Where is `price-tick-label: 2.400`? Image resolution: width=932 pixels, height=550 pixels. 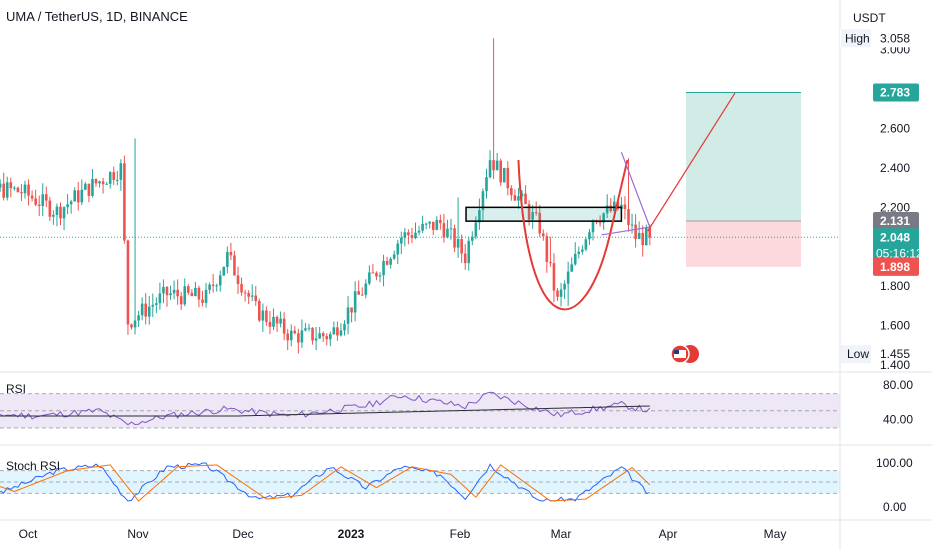 price-tick-label: 2.400 is located at coordinates (895, 168).